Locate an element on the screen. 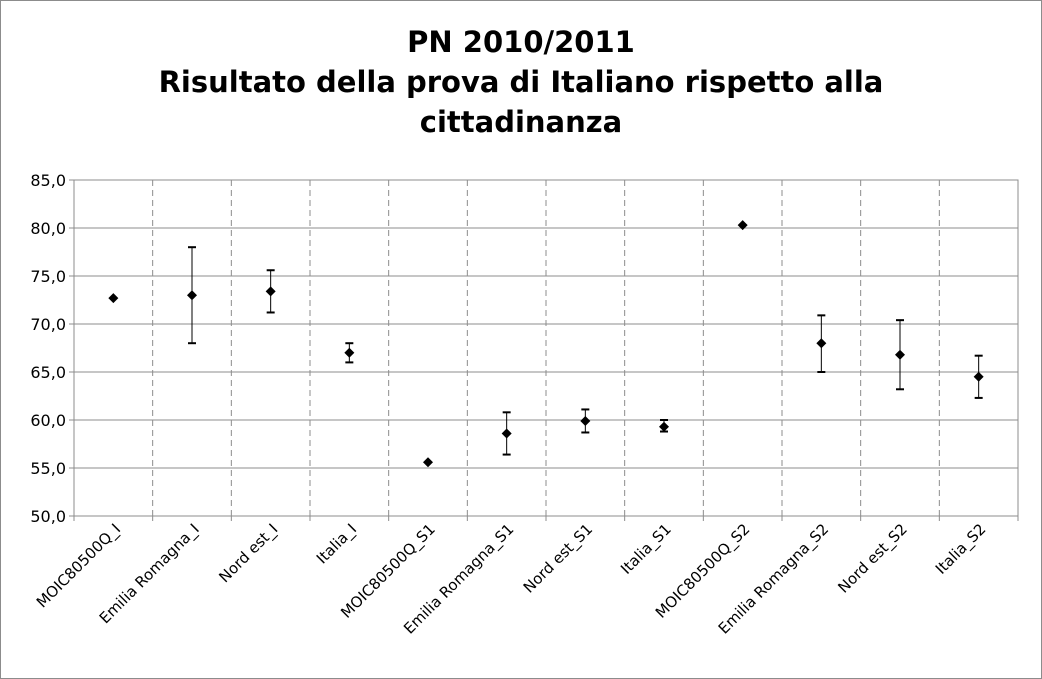 Image resolution: width=1042 pixels, height=679 pixels. x-tick-label: Italia_S1 is located at coordinates (646, 549).